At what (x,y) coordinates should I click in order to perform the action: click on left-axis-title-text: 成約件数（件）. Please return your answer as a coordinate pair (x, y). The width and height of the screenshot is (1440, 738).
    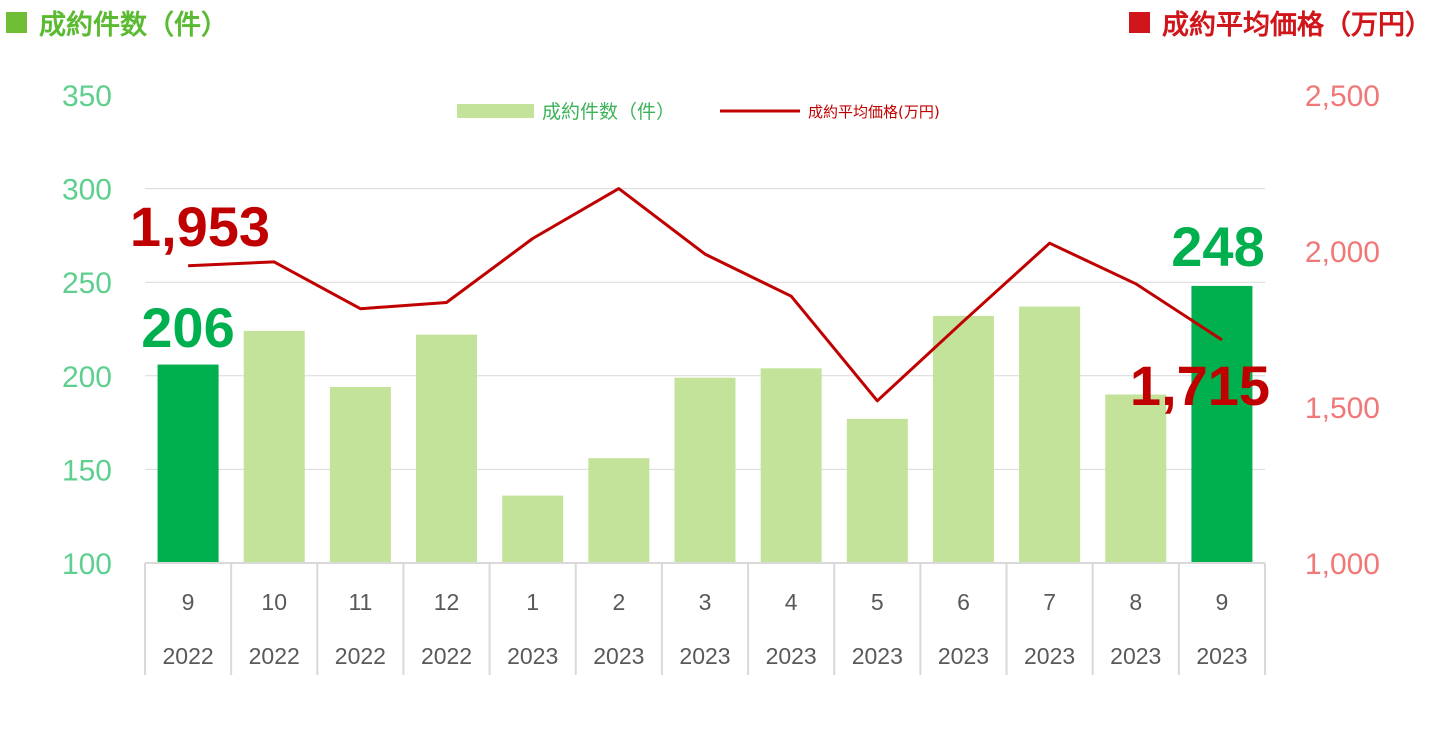
    Looking at the image, I should click on (133, 25).